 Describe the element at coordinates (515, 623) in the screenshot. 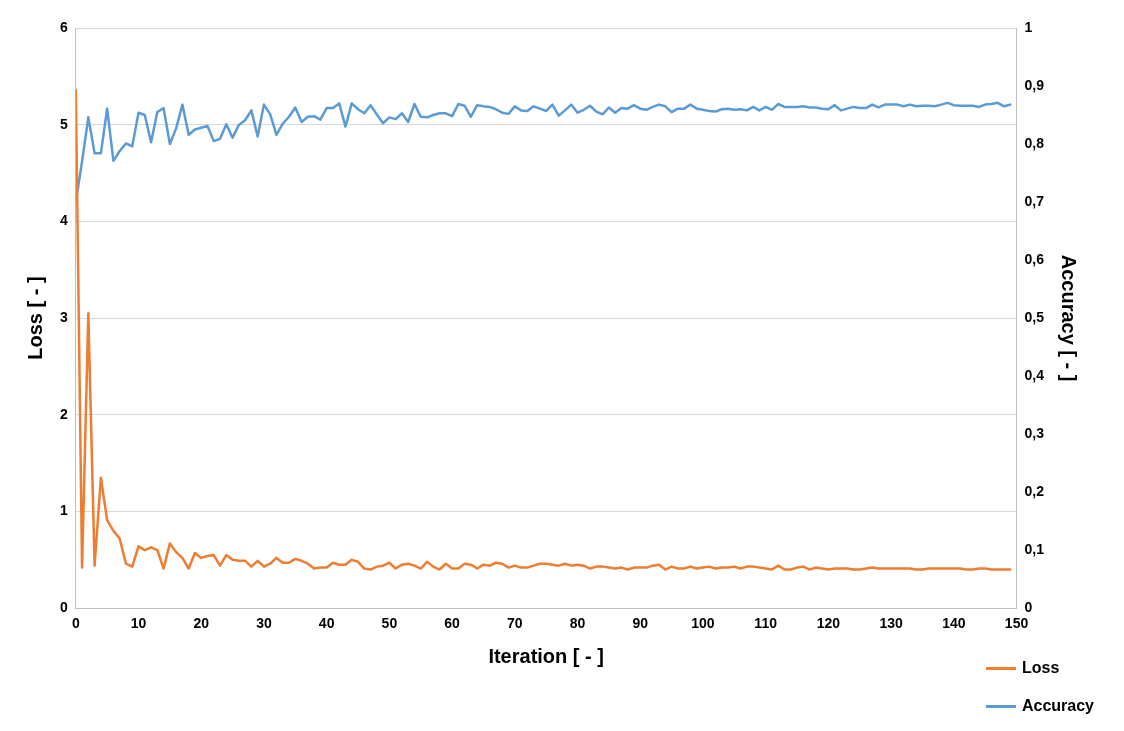

I see `x-tick-label: 70` at that location.